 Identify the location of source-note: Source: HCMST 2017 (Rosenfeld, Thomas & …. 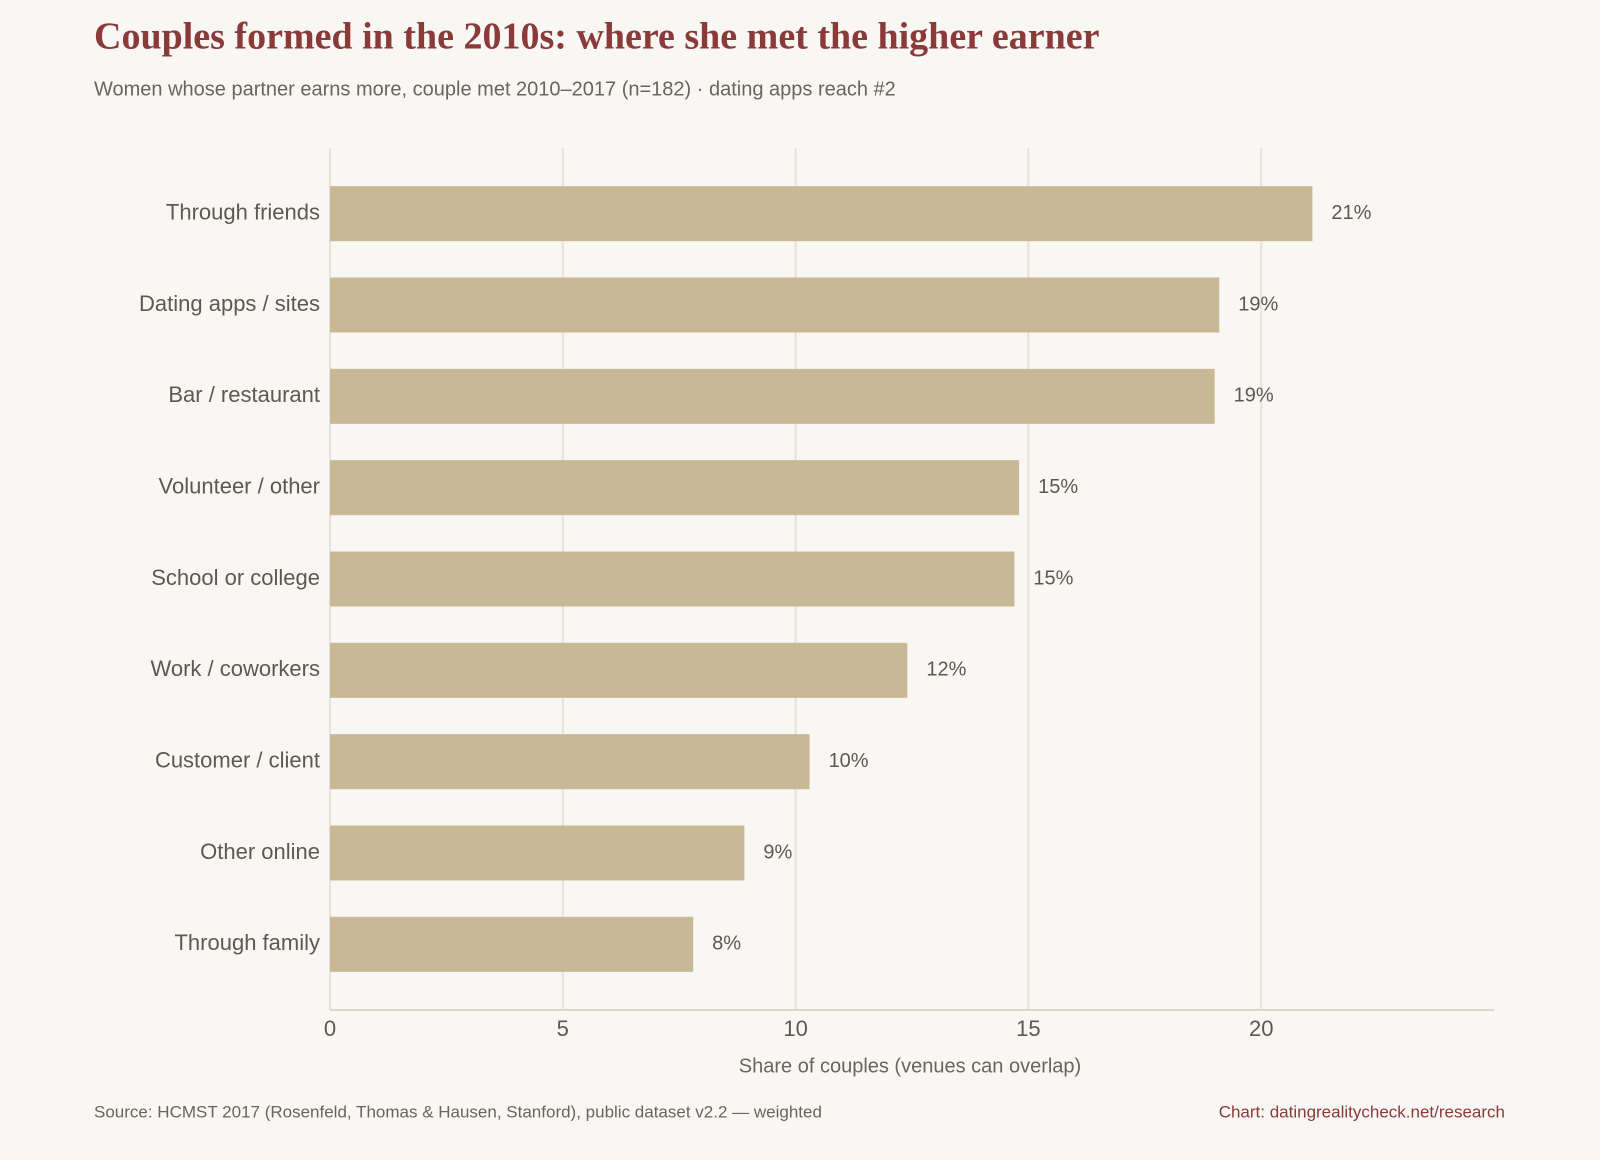
(458, 1111).